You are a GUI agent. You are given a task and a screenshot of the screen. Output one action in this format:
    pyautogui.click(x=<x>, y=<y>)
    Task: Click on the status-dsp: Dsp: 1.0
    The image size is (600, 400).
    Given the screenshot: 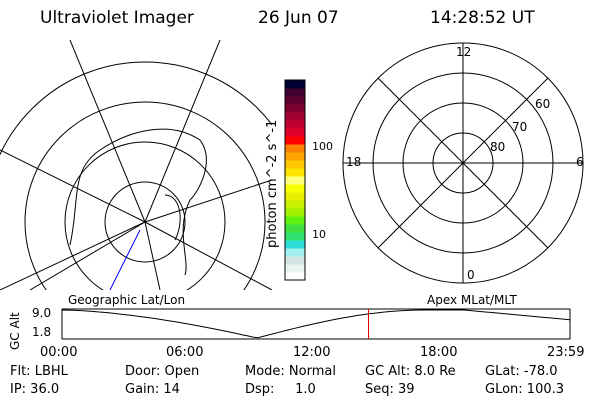 What is the action you would take?
    pyautogui.click(x=280, y=389)
    